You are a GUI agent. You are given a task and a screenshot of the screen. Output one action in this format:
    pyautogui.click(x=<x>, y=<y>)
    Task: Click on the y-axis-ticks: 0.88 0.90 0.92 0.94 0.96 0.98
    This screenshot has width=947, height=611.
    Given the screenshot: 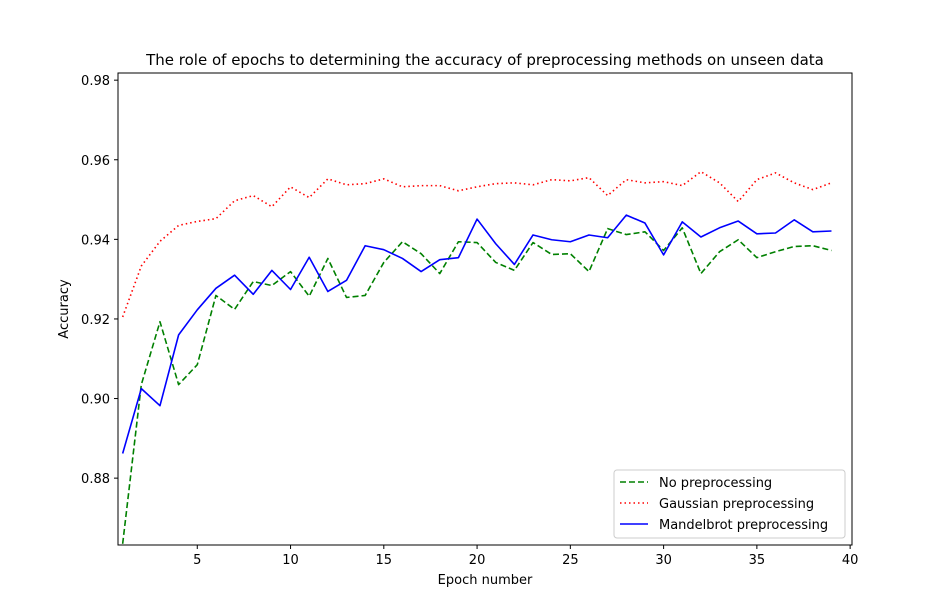 What is the action you would take?
    pyautogui.click(x=99, y=280)
    